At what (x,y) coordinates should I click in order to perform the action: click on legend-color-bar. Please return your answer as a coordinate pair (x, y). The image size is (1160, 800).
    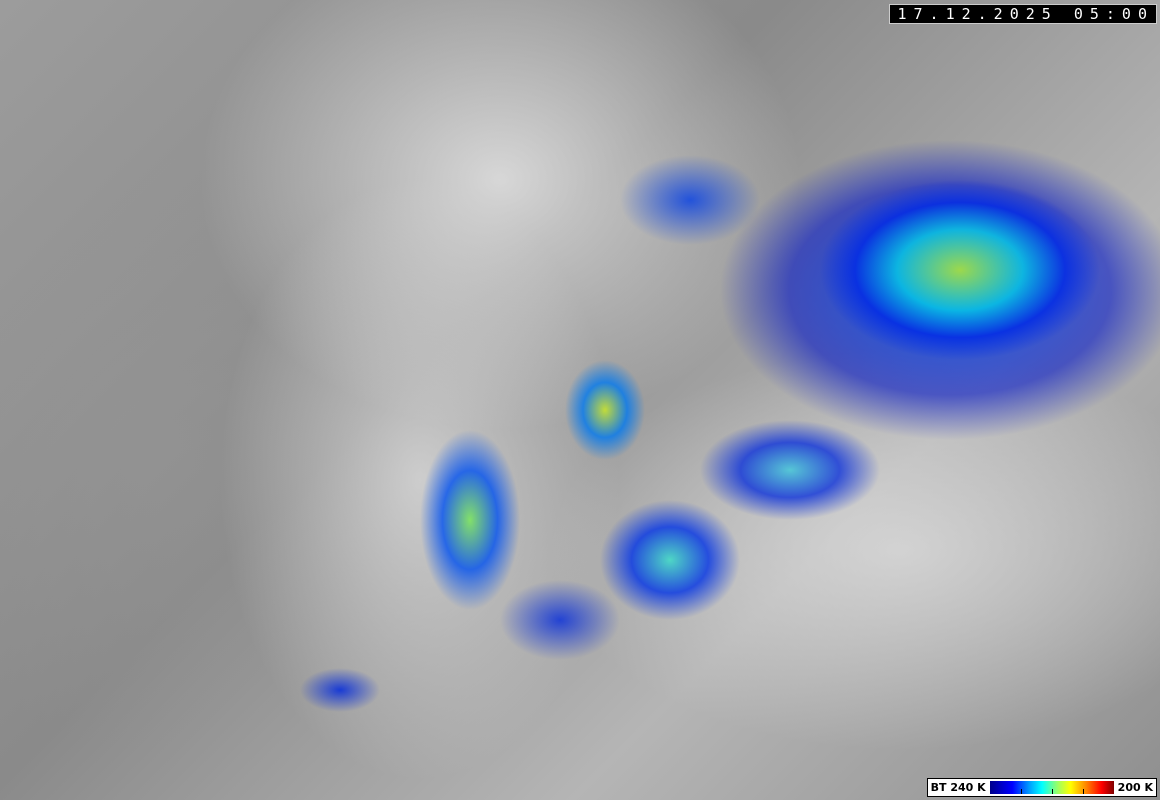
    Looking at the image, I should click on (1051, 787).